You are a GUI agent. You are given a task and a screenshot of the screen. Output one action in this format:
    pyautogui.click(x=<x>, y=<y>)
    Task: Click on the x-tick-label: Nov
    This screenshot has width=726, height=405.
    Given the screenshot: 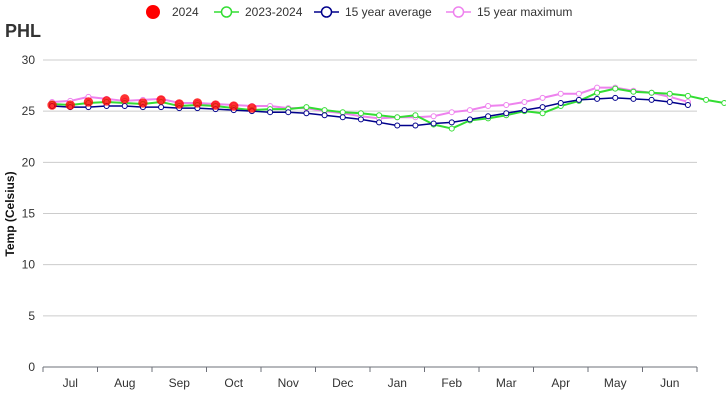 What is the action you would take?
    pyautogui.click(x=288, y=383)
    